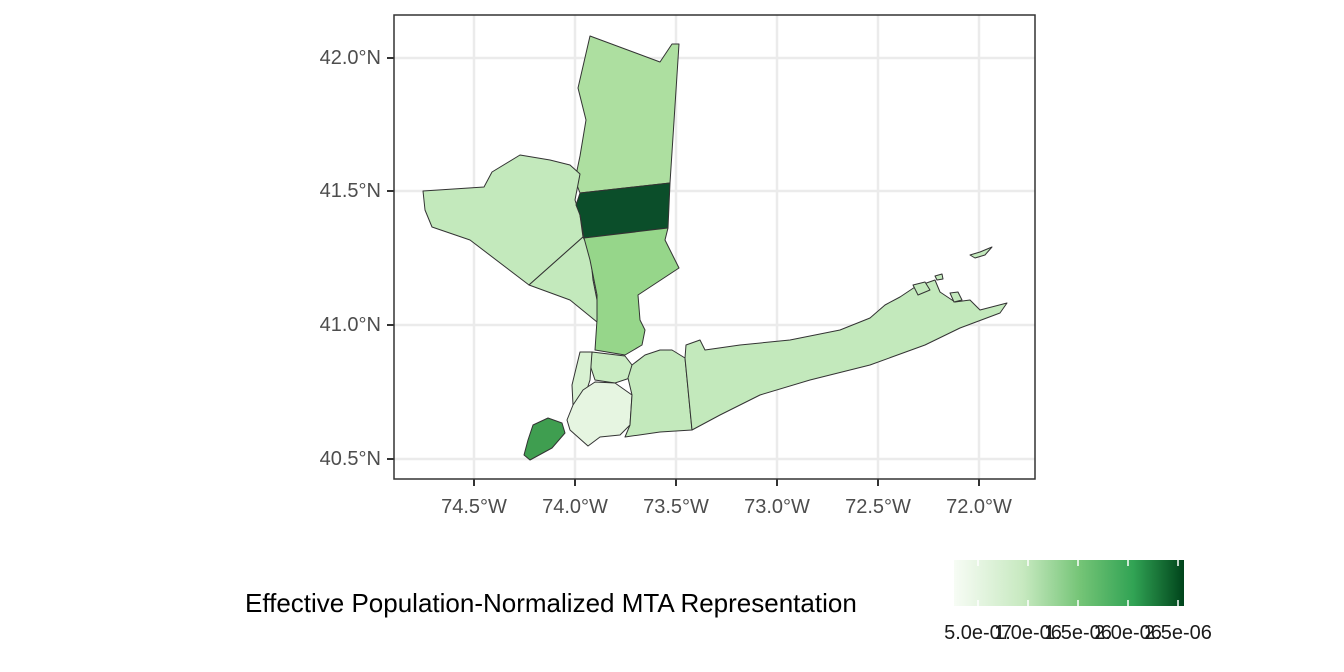  I want to click on x-tick-label: 72.0°W, so click(979, 507).